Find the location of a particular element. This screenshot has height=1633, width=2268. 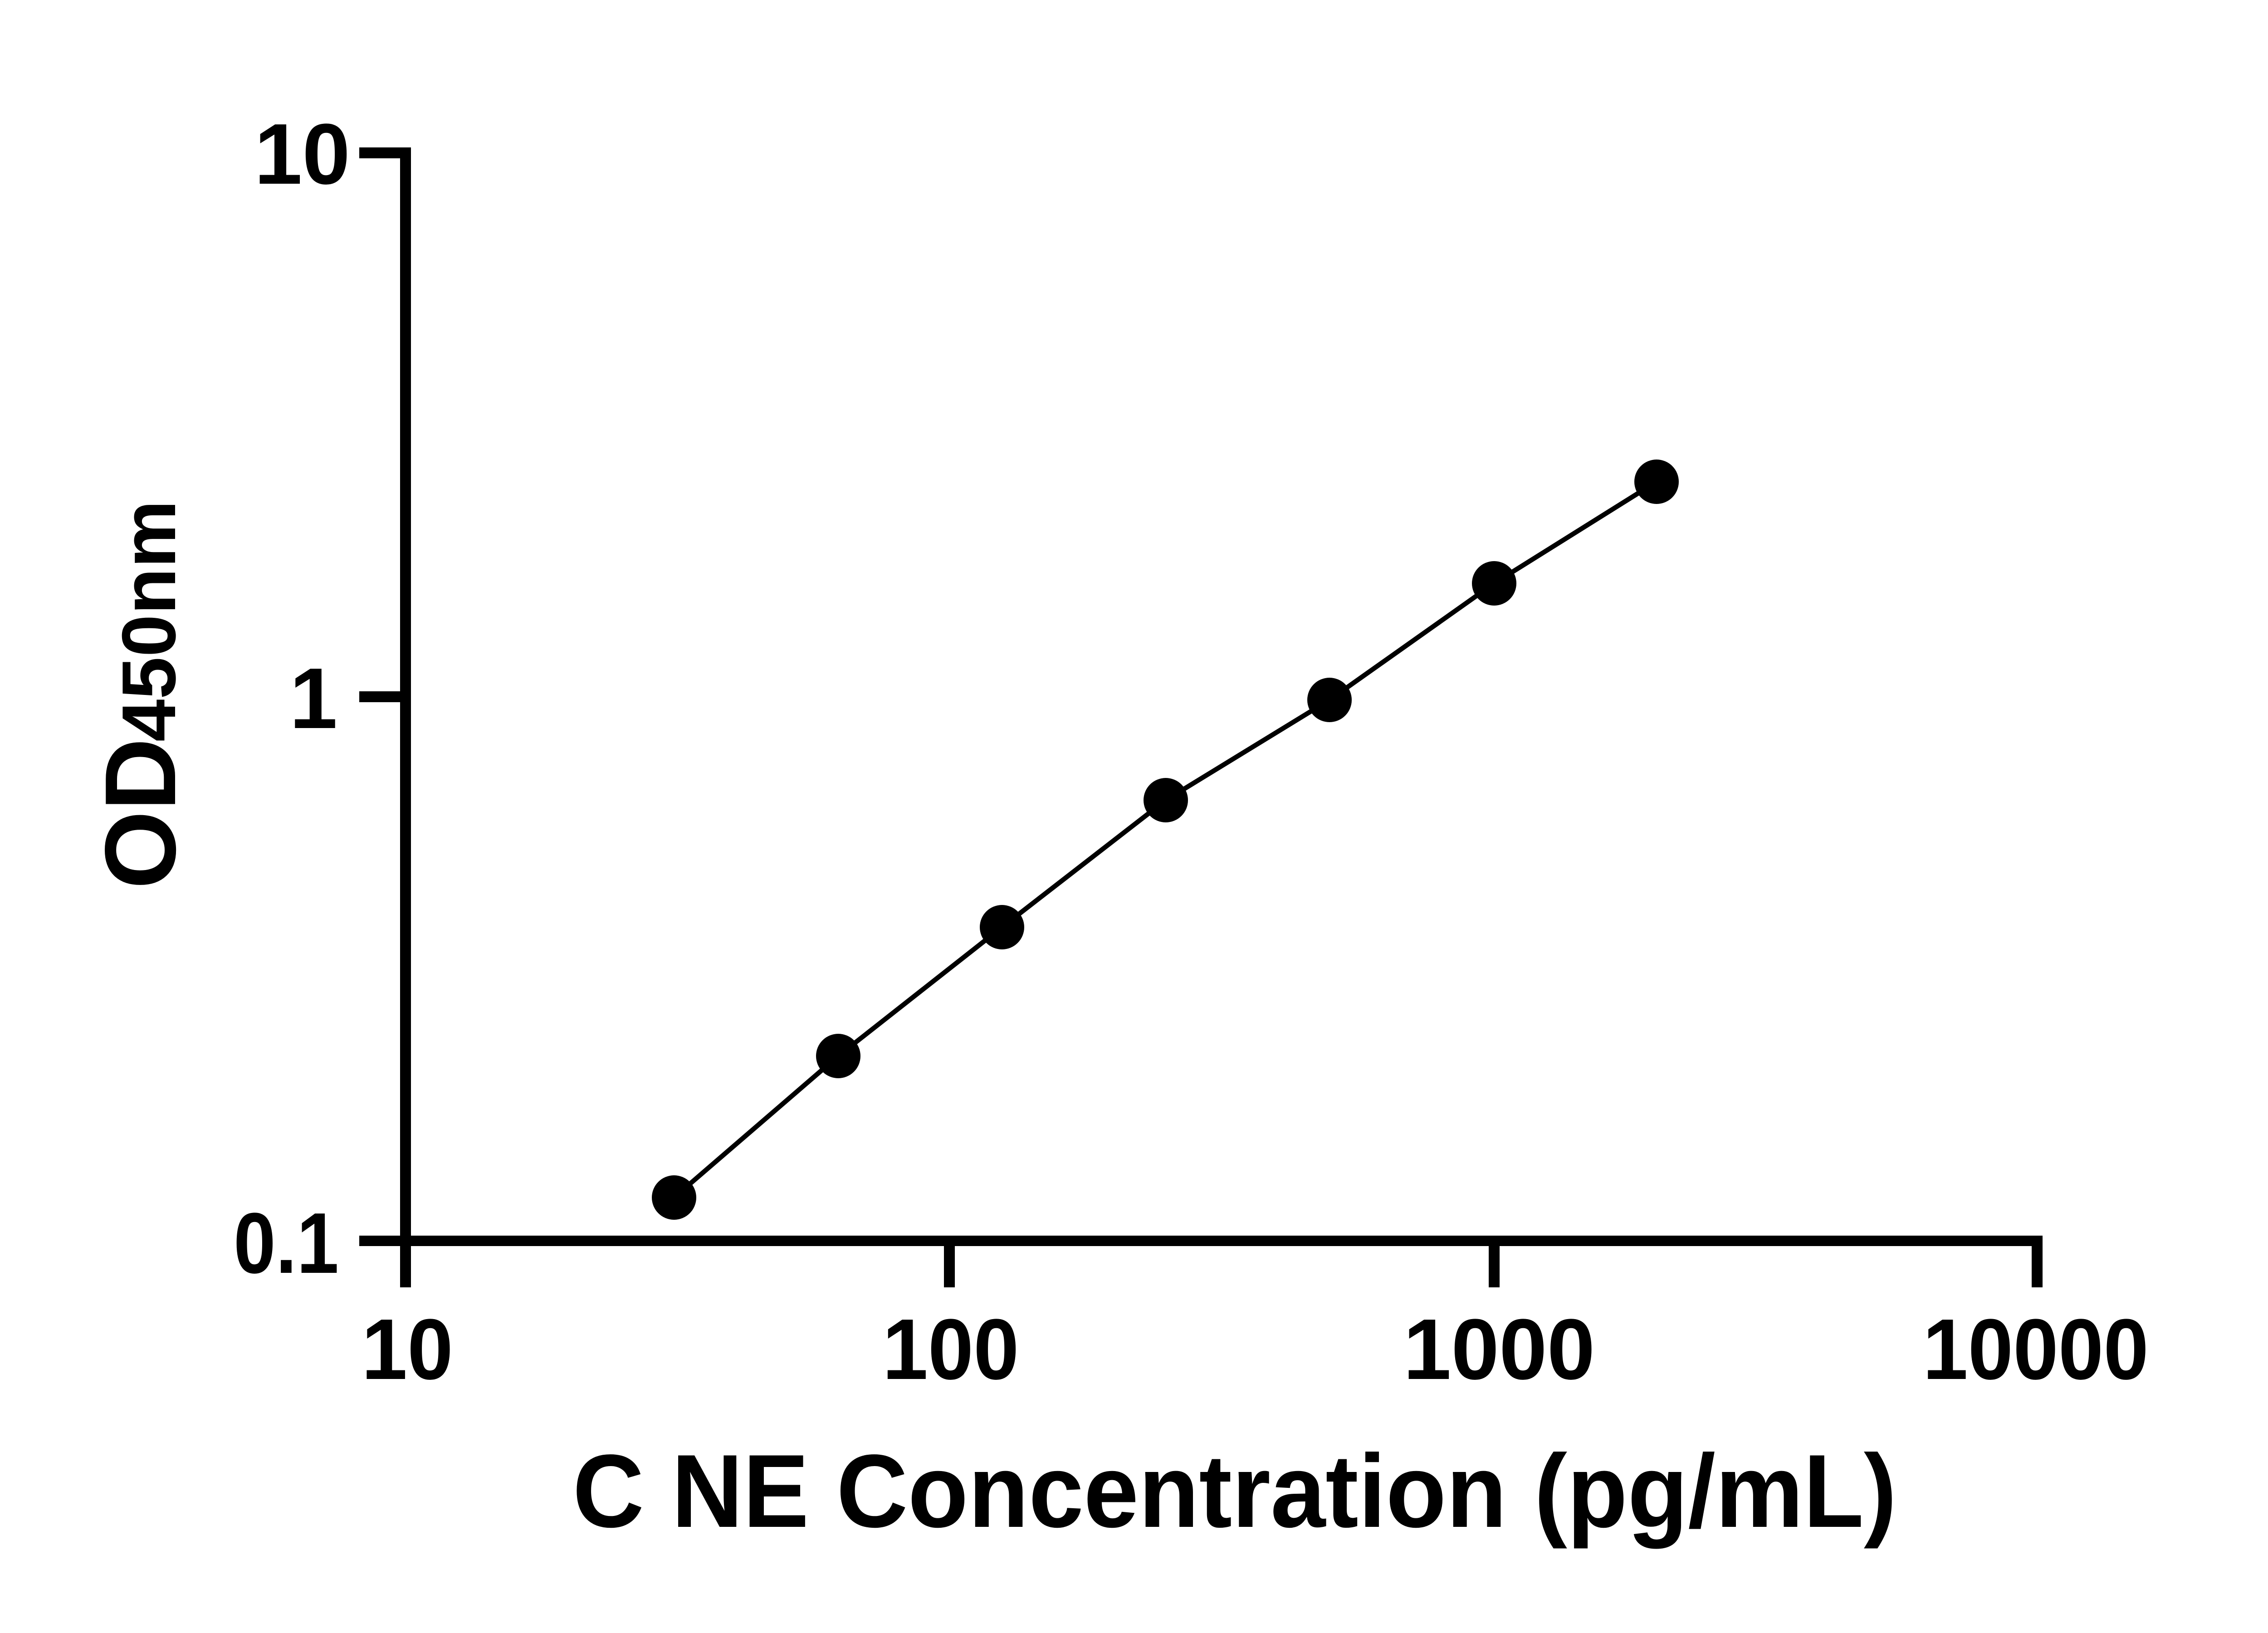

svg-text: 10000 is located at coordinates (2036, 1349).